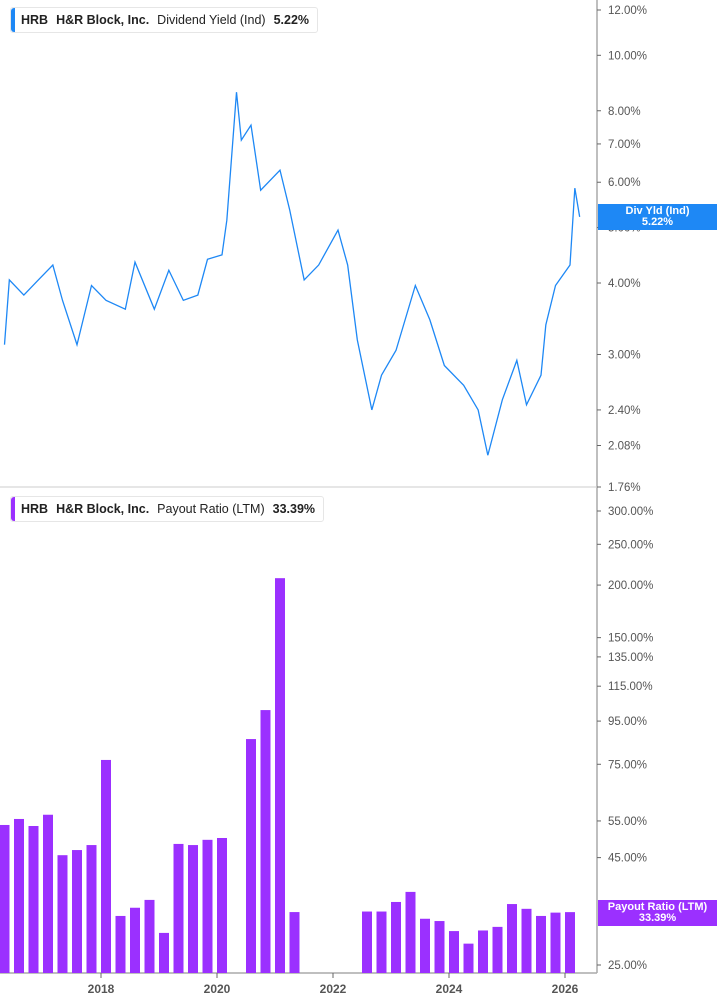 The width and height of the screenshot is (717, 1005). What do you see at coordinates (630, 545) in the screenshot?
I see `payout-y-tick-label: 250.00%` at bounding box center [630, 545].